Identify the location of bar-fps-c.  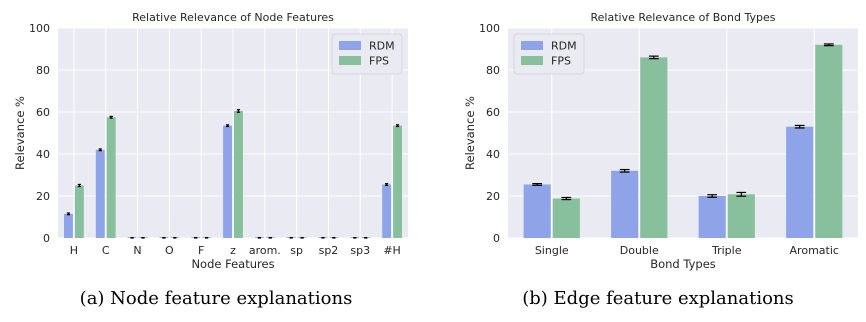
(111, 177).